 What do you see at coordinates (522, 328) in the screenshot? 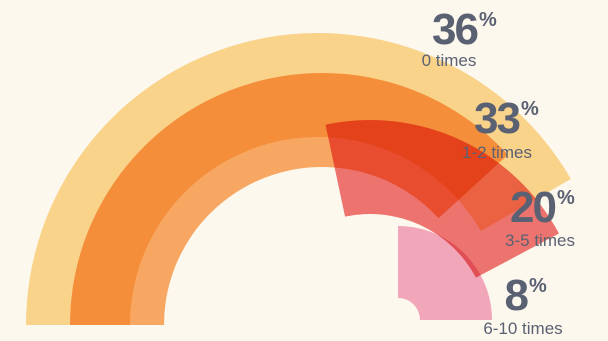
I see `category-label: 6-10 times` at bounding box center [522, 328].